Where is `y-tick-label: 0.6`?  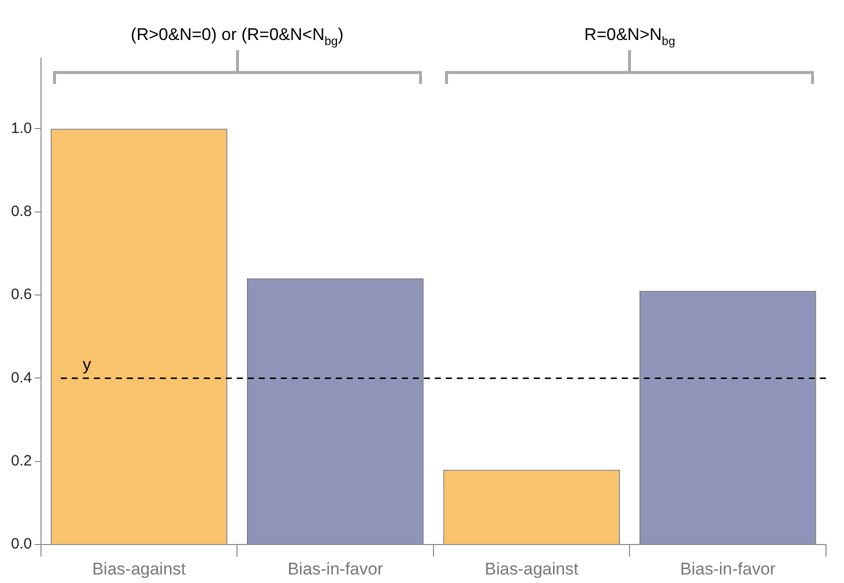
y-tick-label: 0.6 is located at coordinates (21, 295).